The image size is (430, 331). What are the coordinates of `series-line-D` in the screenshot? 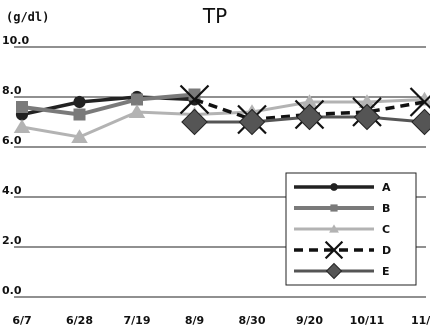 It's located at (309, 109).